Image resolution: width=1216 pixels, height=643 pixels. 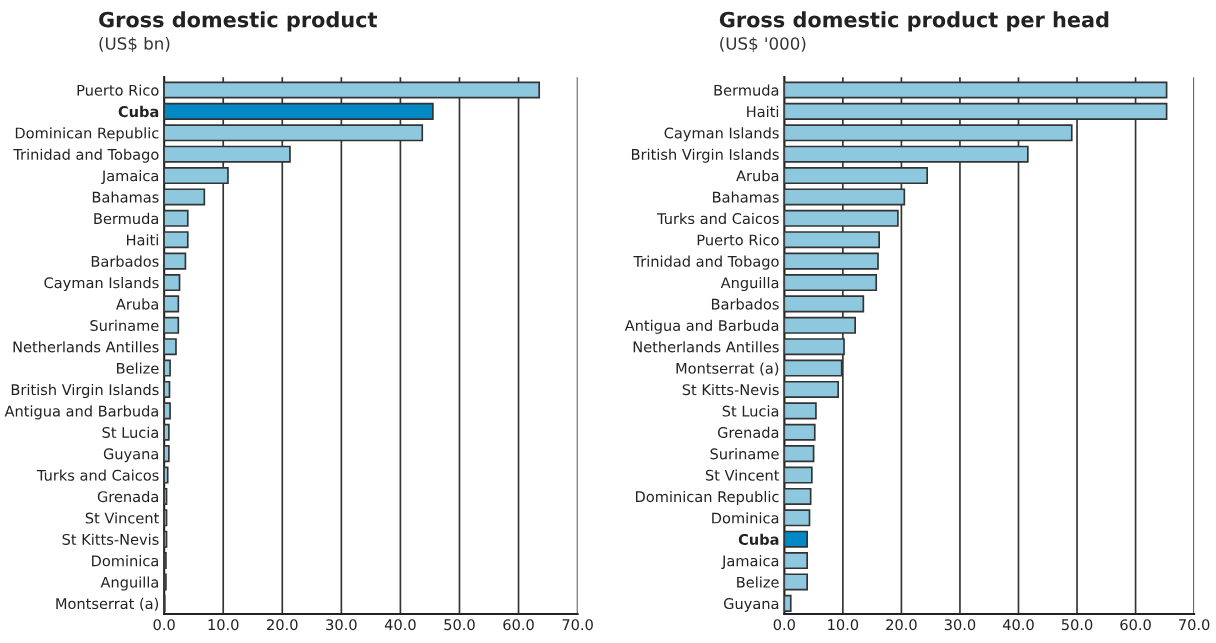 What do you see at coordinates (914, 21) in the screenshot?
I see `chart-title: Gross domestic product per head` at bounding box center [914, 21].